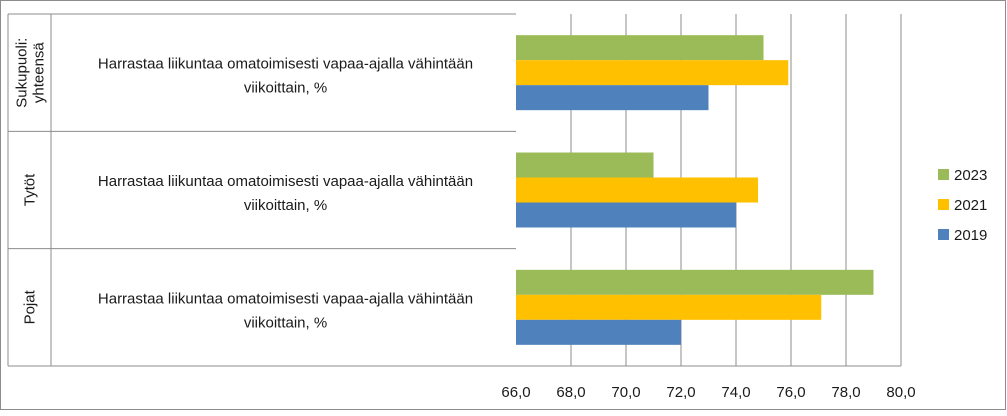 The width and height of the screenshot is (1007, 416). What do you see at coordinates (30, 189) in the screenshot?
I see `group-label-2: Tytöt` at bounding box center [30, 189].